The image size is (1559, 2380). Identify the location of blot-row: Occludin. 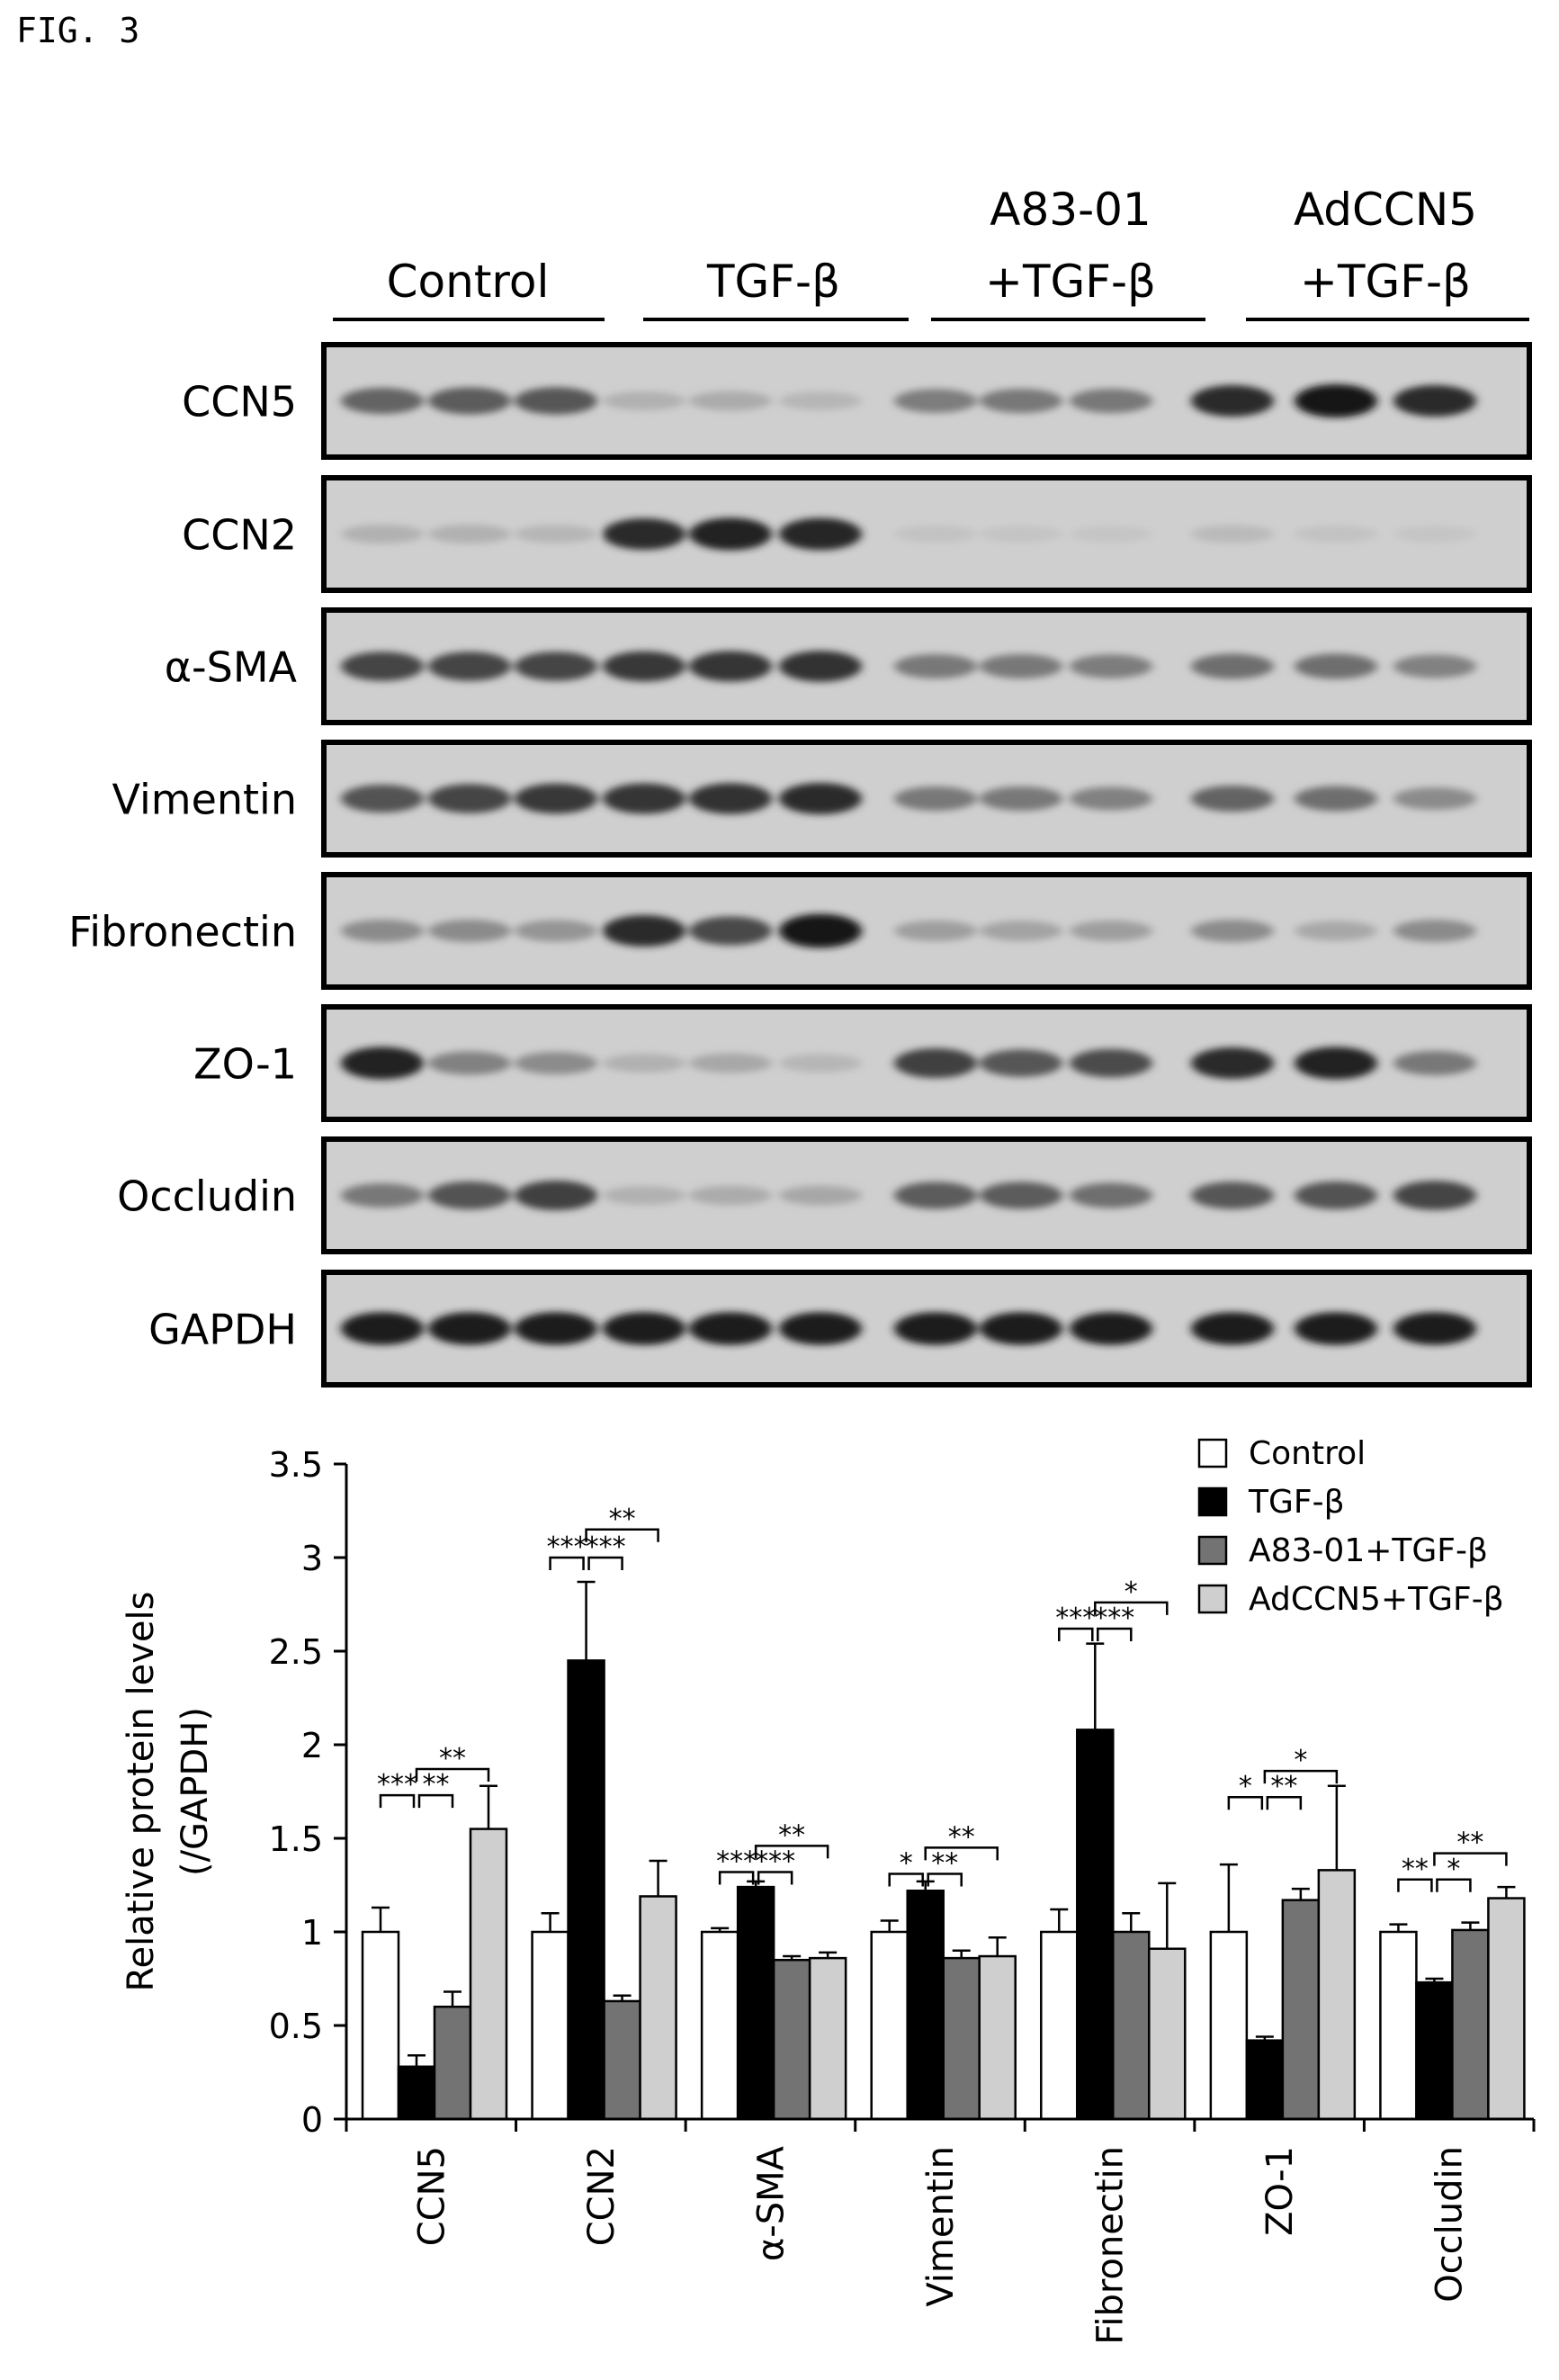
(824, 1195).